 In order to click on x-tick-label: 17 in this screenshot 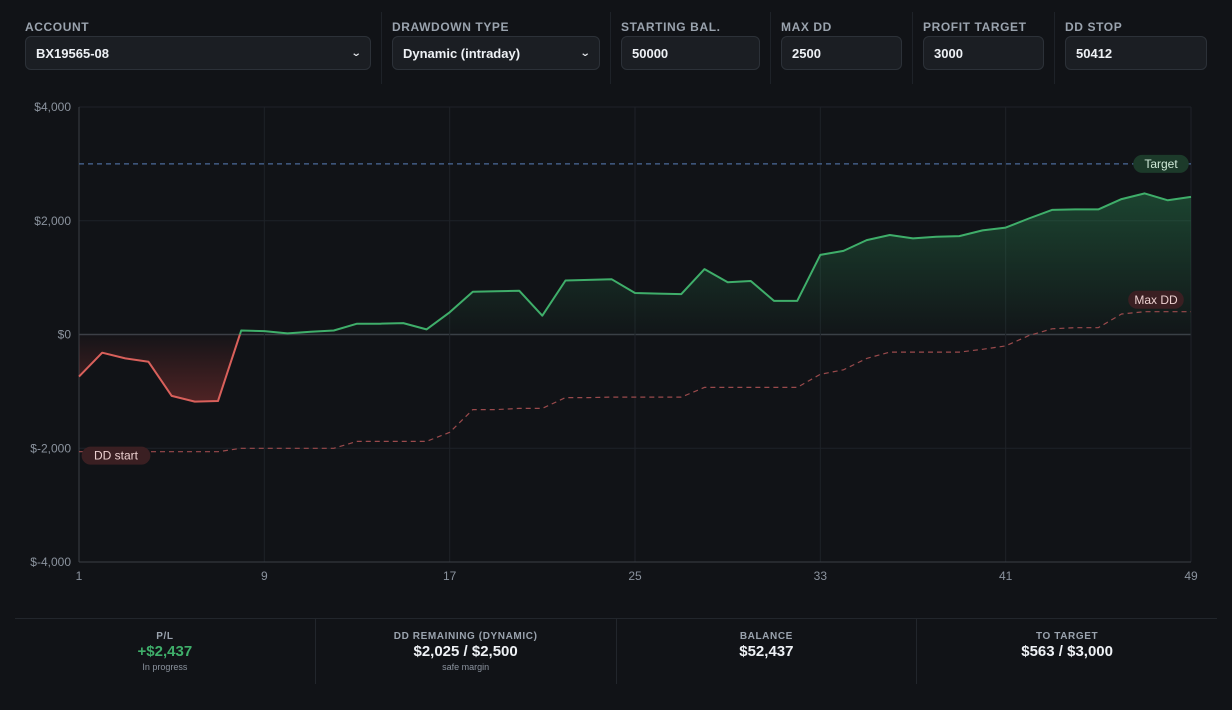, I will do `click(450, 576)`.